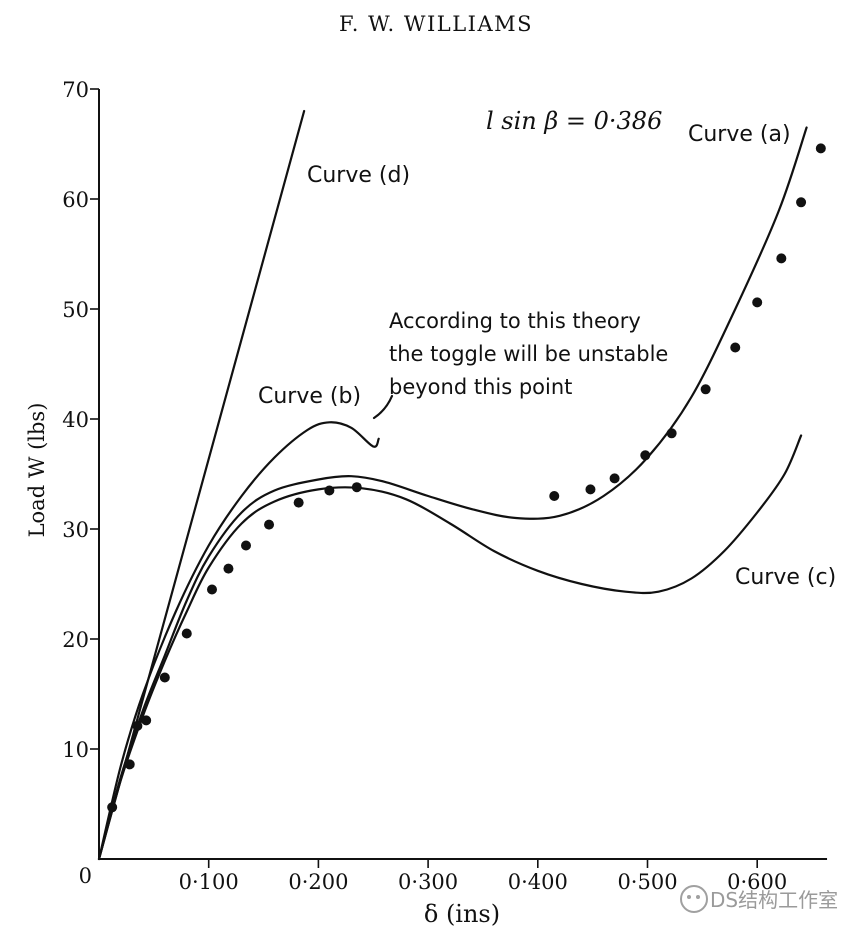  What do you see at coordinates (574, 121) in the screenshot?
I see `parameter-label: l sin β = 0·386` at bounding box center [574, 121].